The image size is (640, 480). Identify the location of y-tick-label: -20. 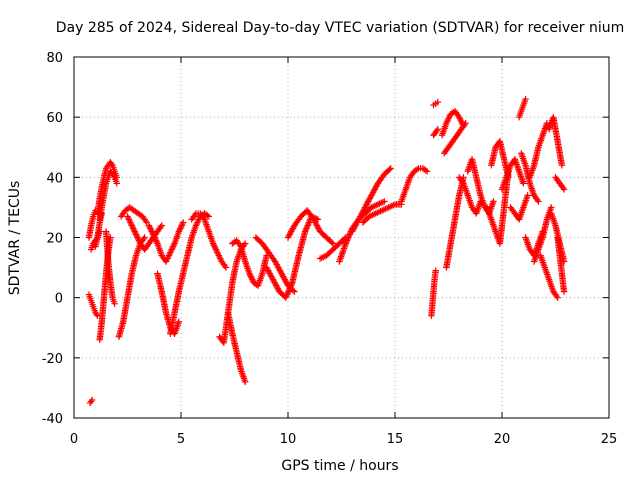
(52, 359).